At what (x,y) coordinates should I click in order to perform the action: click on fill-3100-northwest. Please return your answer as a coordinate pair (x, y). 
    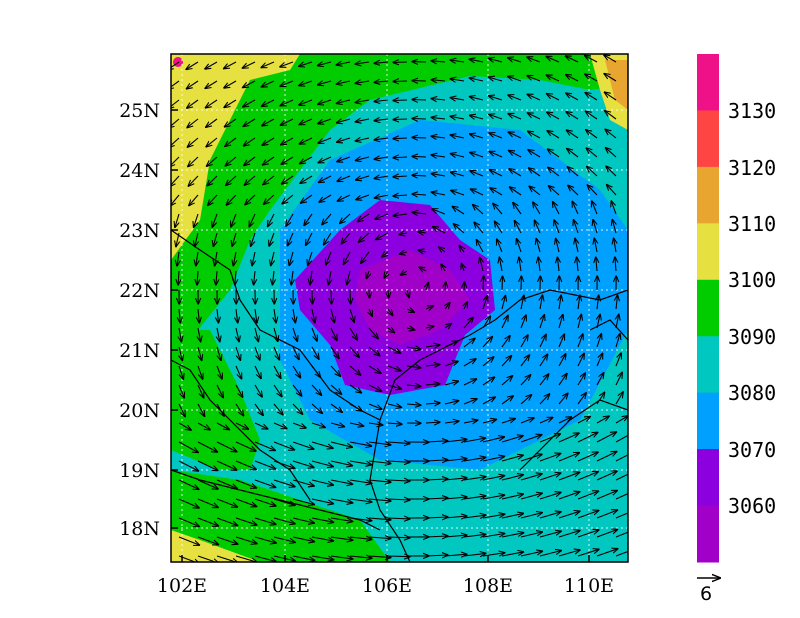
    Looking at the image, I should click on (235, 157).